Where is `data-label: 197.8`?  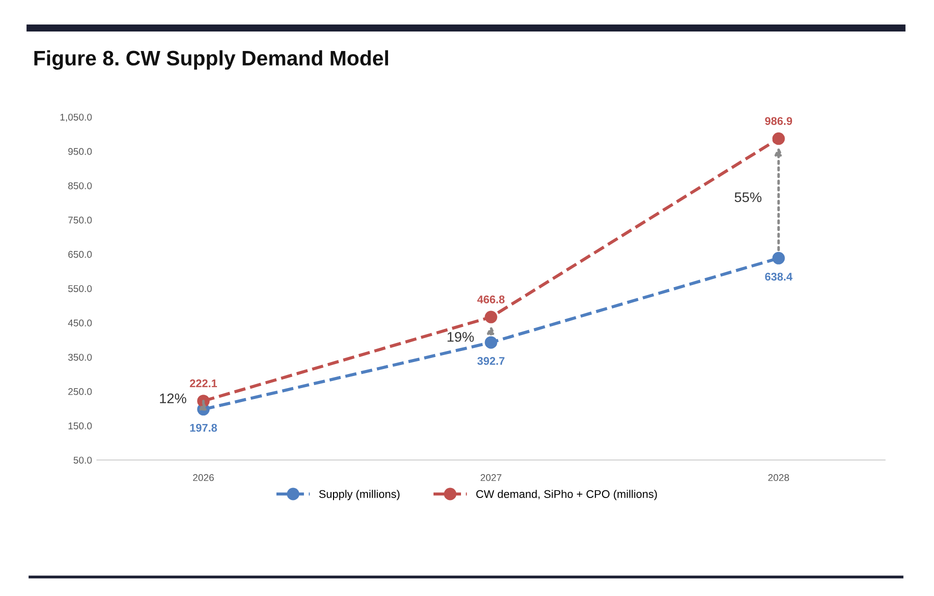 data-label: 197.8 is located at coordinates (203, 428).